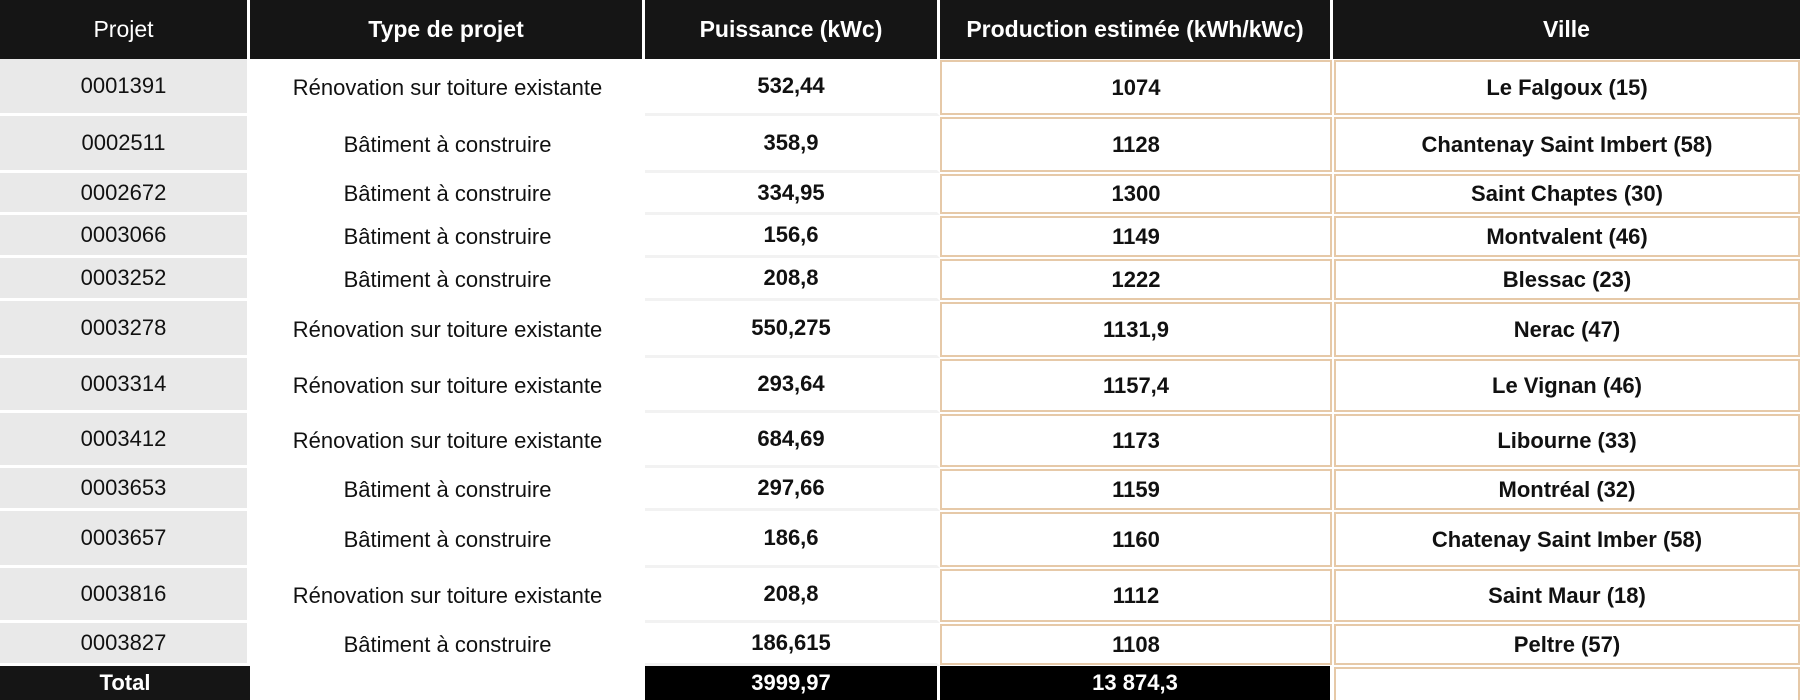 Image resolution: width=1800 pixels, height=700 pixels. I want to click on cell-puissance: 532,44, so click(792, 87).